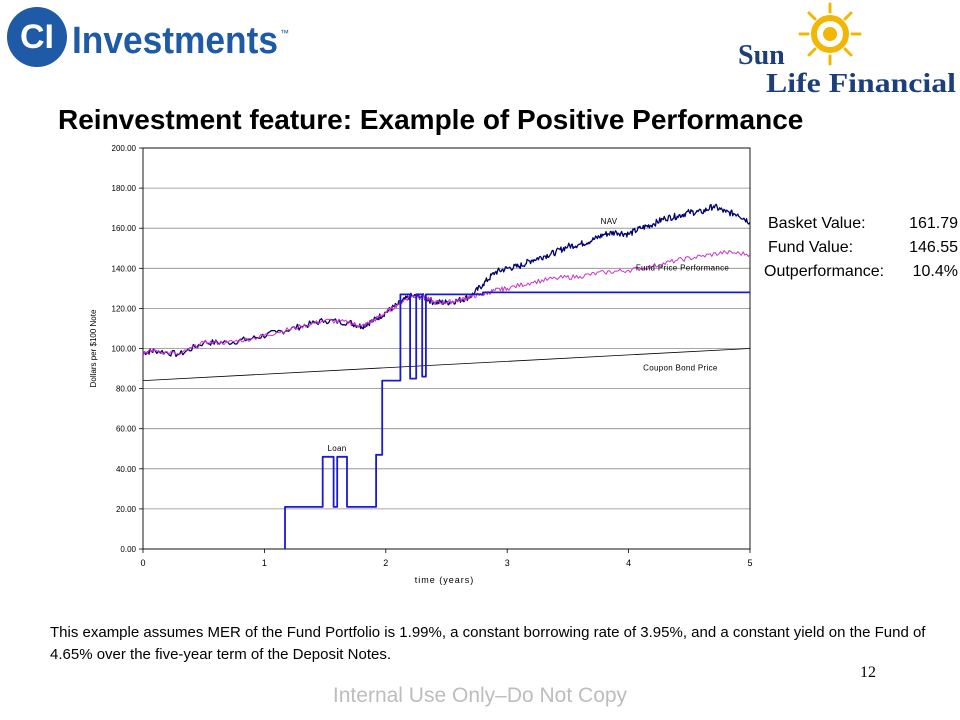 This screenshot has width=960, height=720. I want to click on sun-life-line1: Sun, so click(761, 55).